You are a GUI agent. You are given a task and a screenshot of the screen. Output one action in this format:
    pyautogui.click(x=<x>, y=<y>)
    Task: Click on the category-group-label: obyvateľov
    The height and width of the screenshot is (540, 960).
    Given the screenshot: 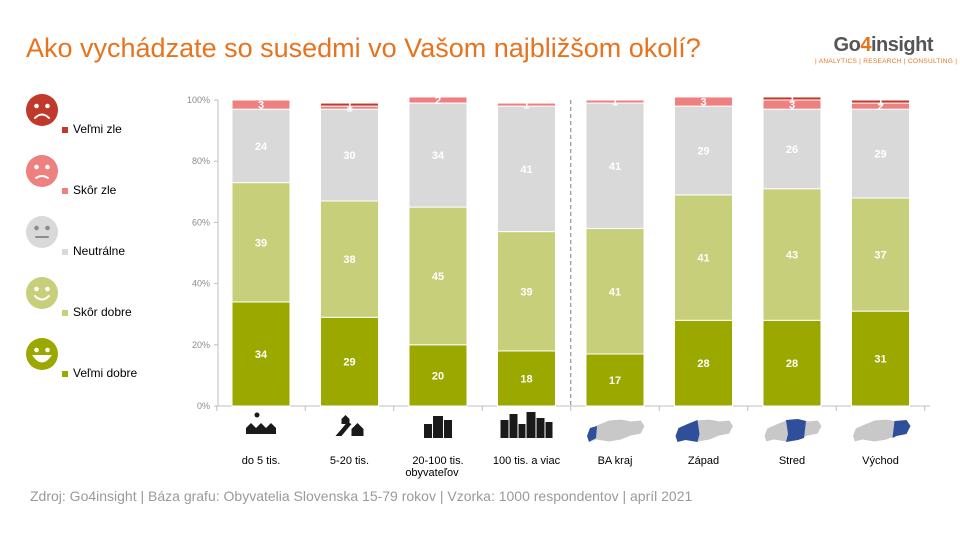 What is the action you would take?
    pyautogui.click(x=432, y=473)
    